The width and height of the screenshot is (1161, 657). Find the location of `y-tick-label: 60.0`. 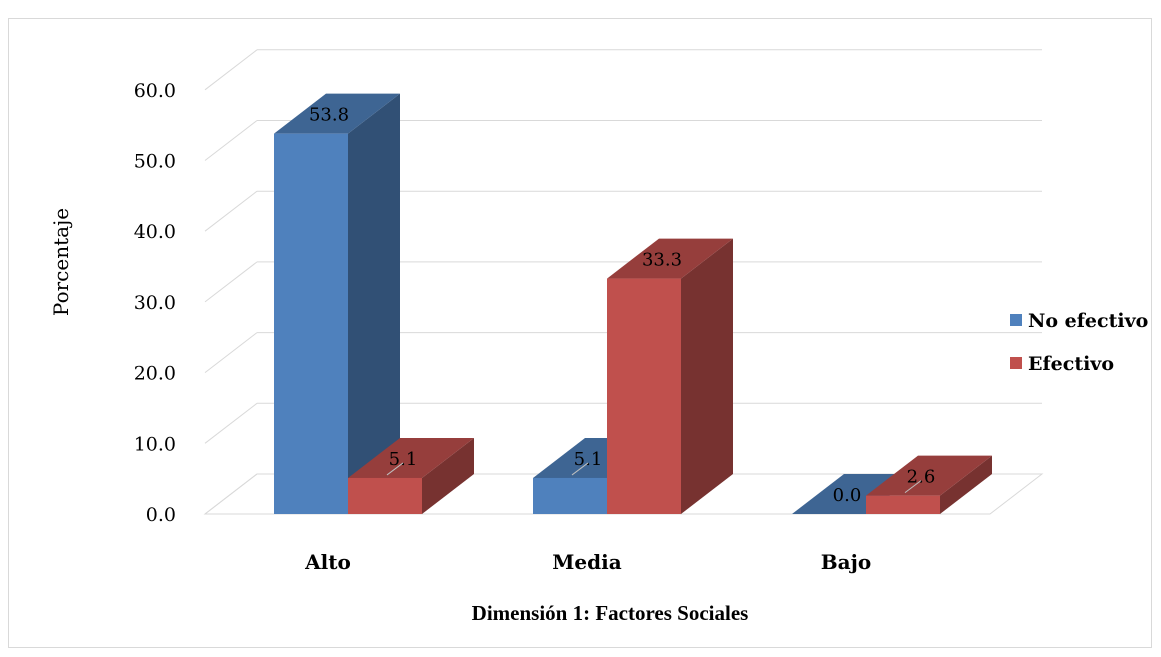

y-tick-label: 60.0 is located at coordinates (155, 91).